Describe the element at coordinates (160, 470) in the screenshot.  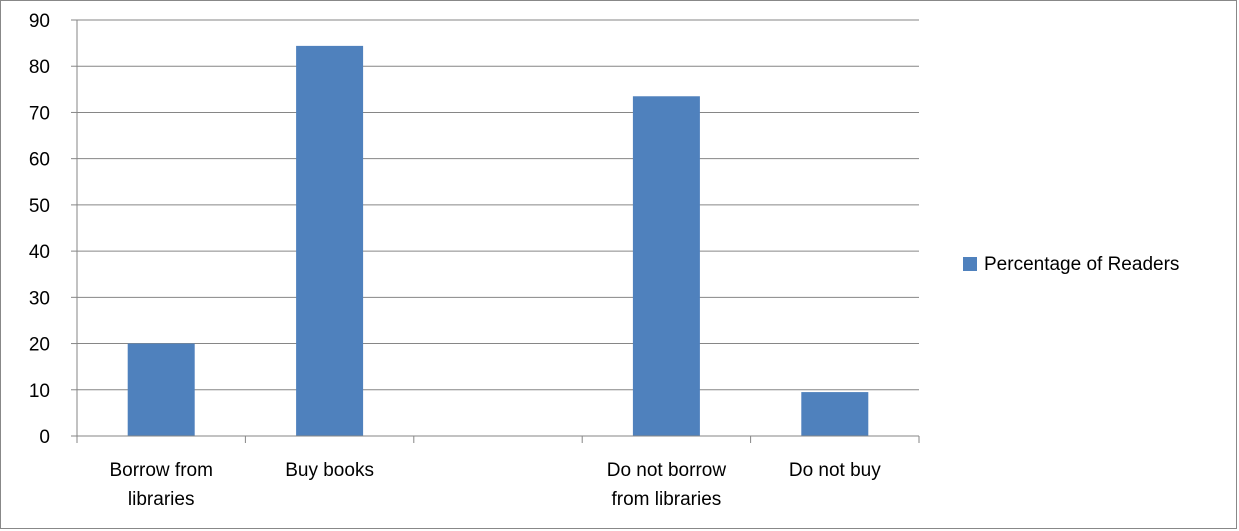
I see `x-tick-label: Borrow from` at that location.